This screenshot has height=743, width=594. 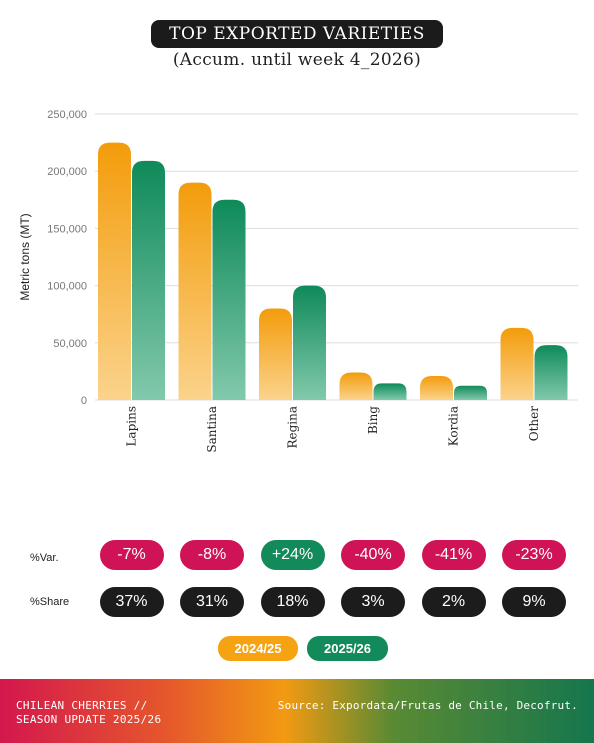 What do you see at coordinates (453, 555) in the screenshot?
I see `var-pill: -41%` at bounding box center [453, 555].